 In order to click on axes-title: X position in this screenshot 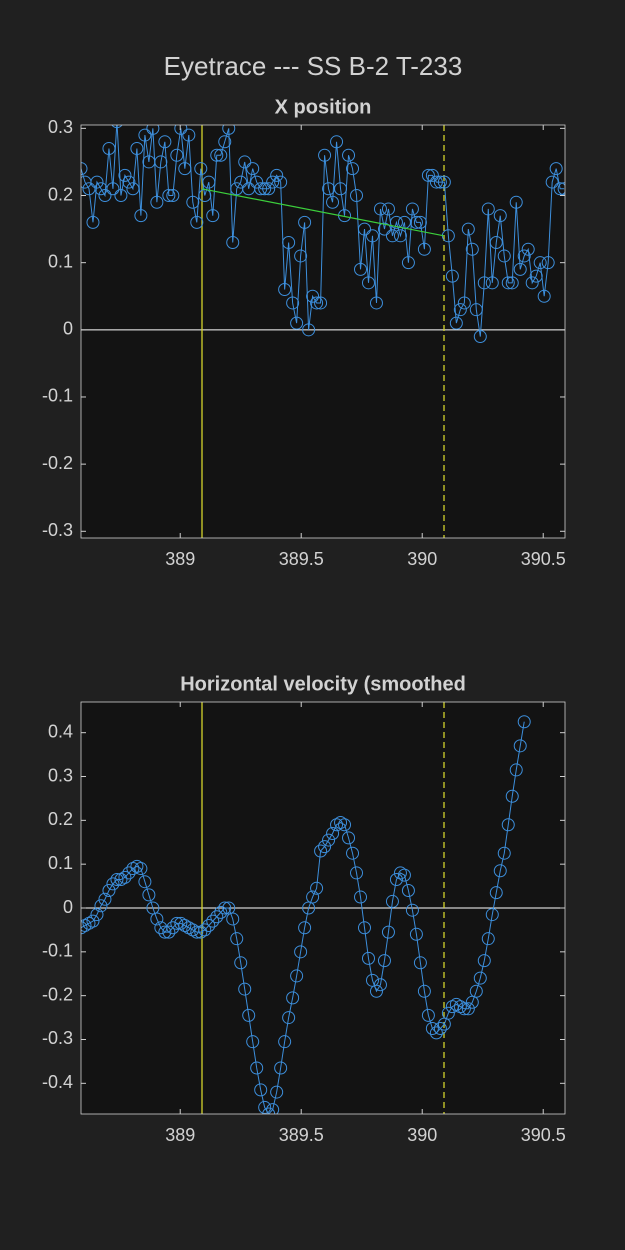, I will do `click(323, 107)`.